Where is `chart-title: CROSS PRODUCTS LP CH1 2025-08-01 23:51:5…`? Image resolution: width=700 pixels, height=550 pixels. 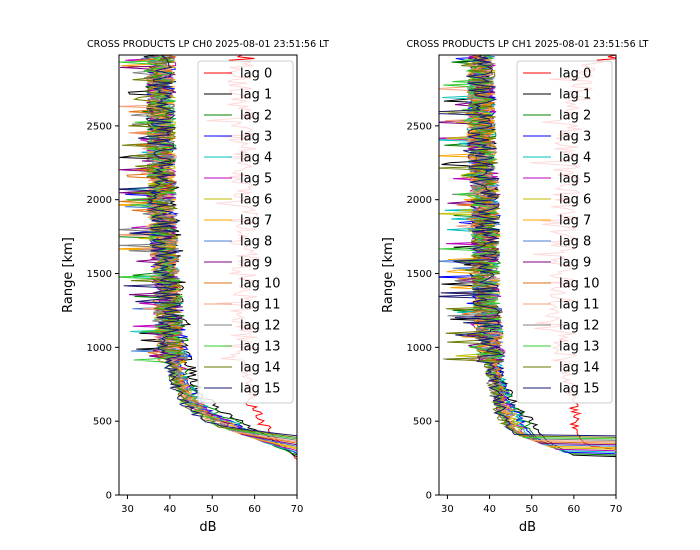
chart-title: CROSS PRODUCTS LP CH1 2025-08-01 23:51:5… is located at coordinates (528, 44).